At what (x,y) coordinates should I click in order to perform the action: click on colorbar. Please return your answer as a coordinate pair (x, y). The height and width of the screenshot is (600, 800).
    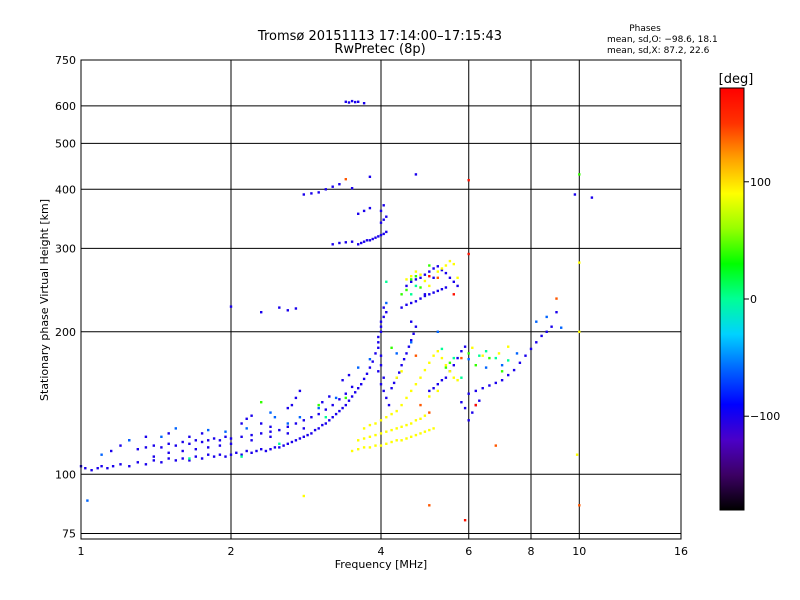
    Looking at the image, I should click on (732, 299).